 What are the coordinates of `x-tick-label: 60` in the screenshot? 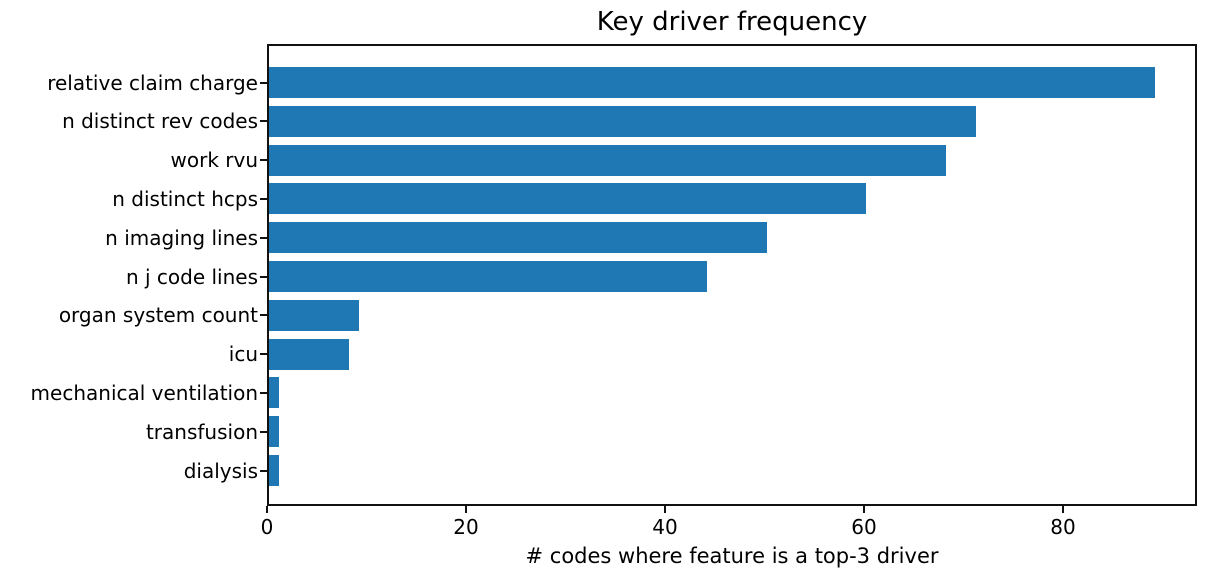 It's located at (864, 527).